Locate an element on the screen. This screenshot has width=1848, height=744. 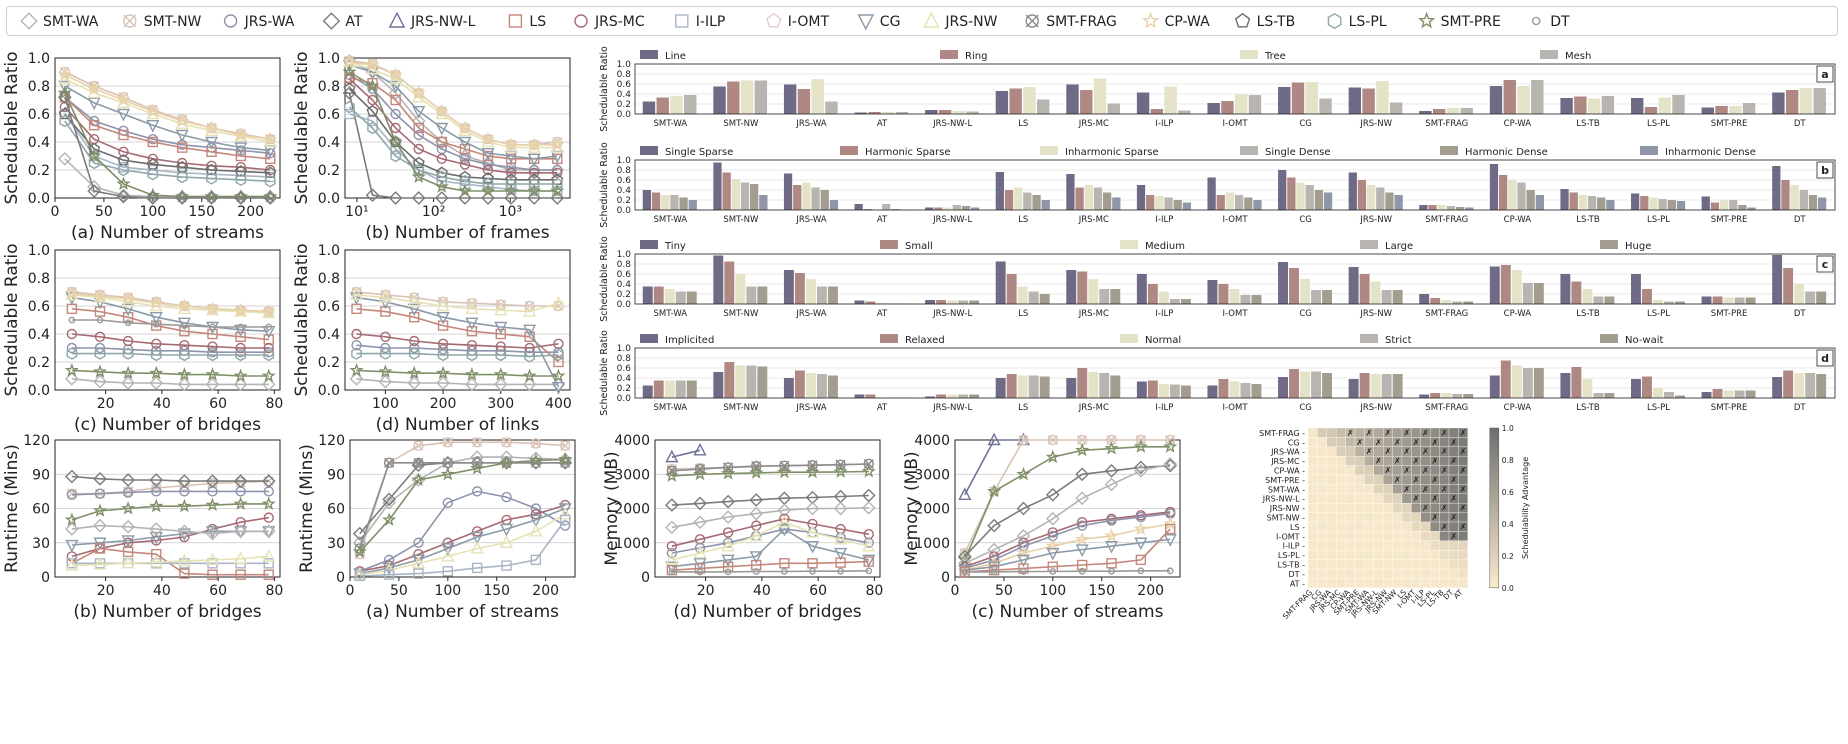
x-tick-label: CP-WA is located at coordinates (1518, 220).